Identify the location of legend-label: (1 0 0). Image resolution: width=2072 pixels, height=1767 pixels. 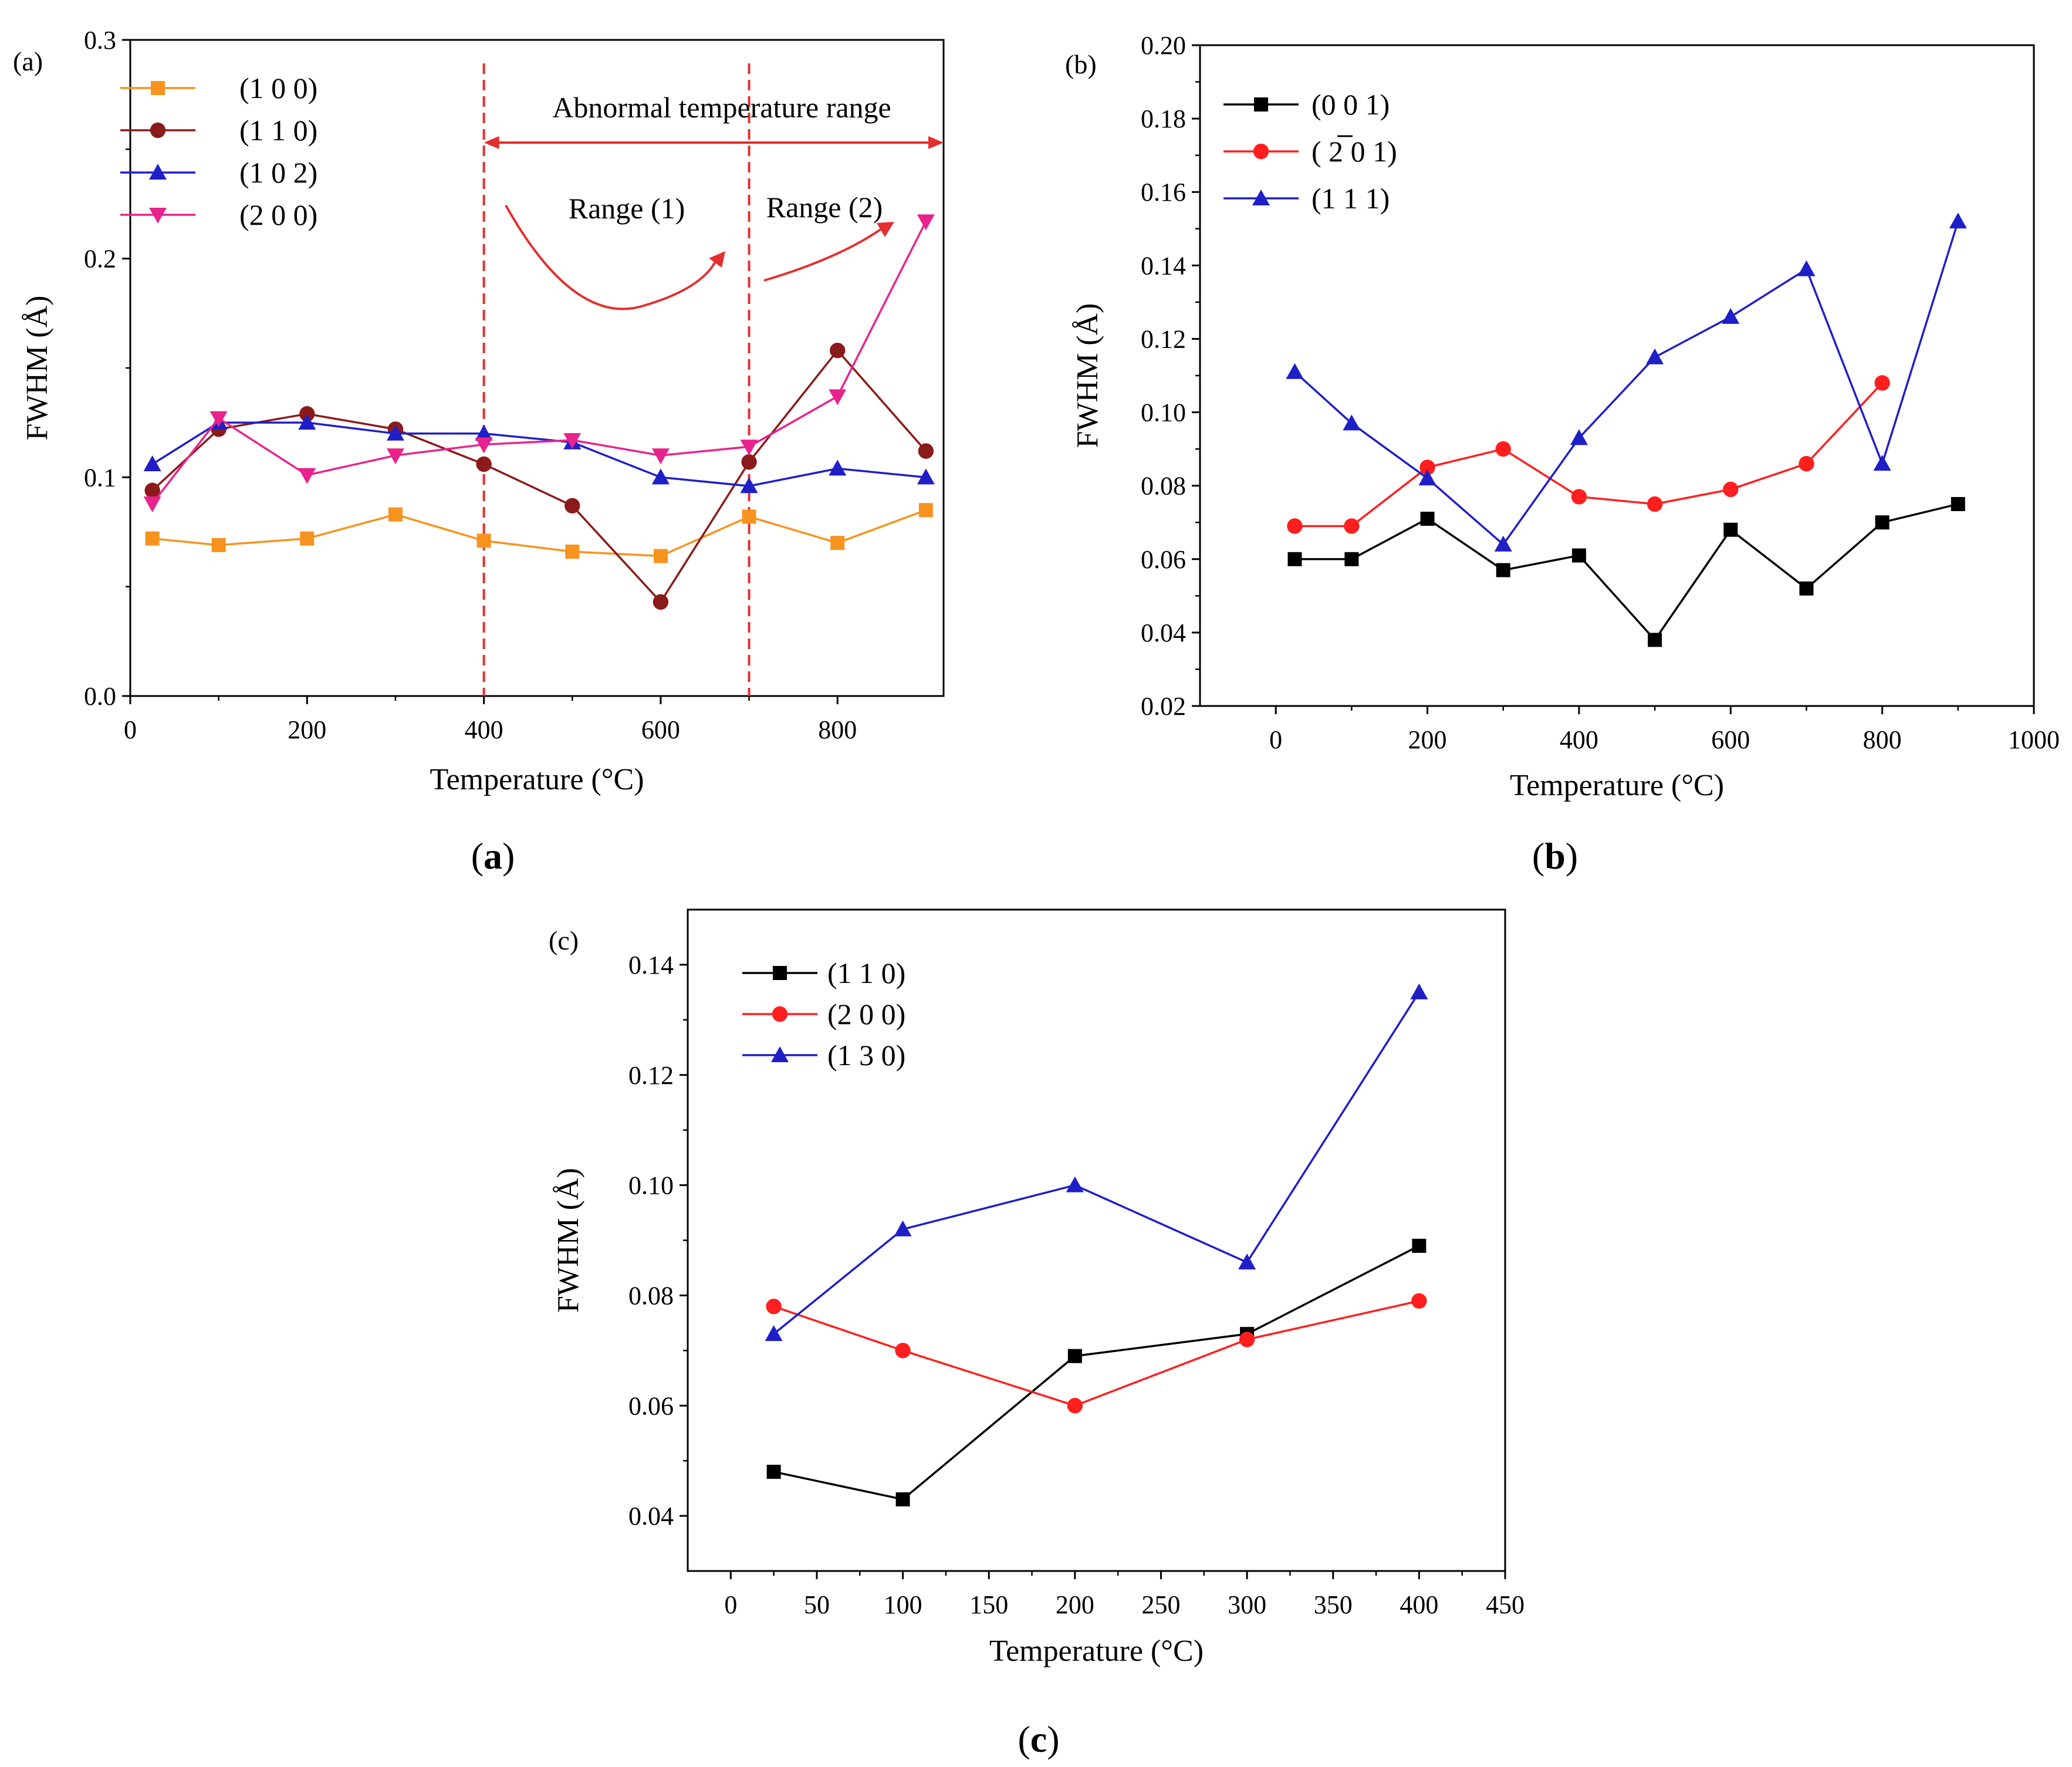
(278, 88).